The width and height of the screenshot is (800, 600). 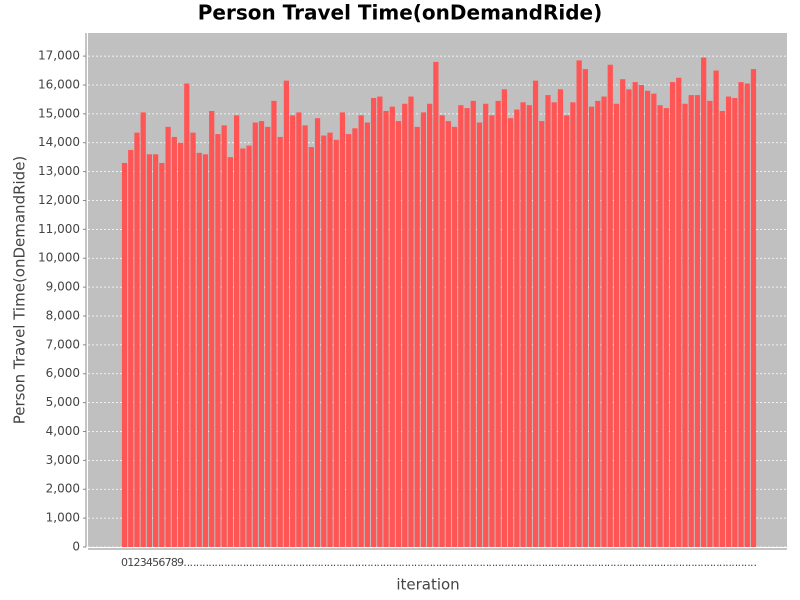 What do you see at coordinates (59, 84) in the screenshot?
I see `y-tick-label: 16,000` at bounding box center [59, 84].